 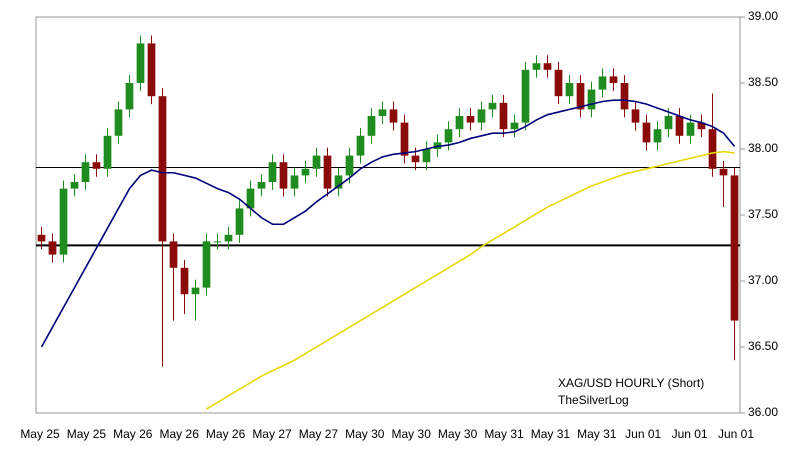 I want to click on y-tick-label: 39.00, so click(x=763, y=16).